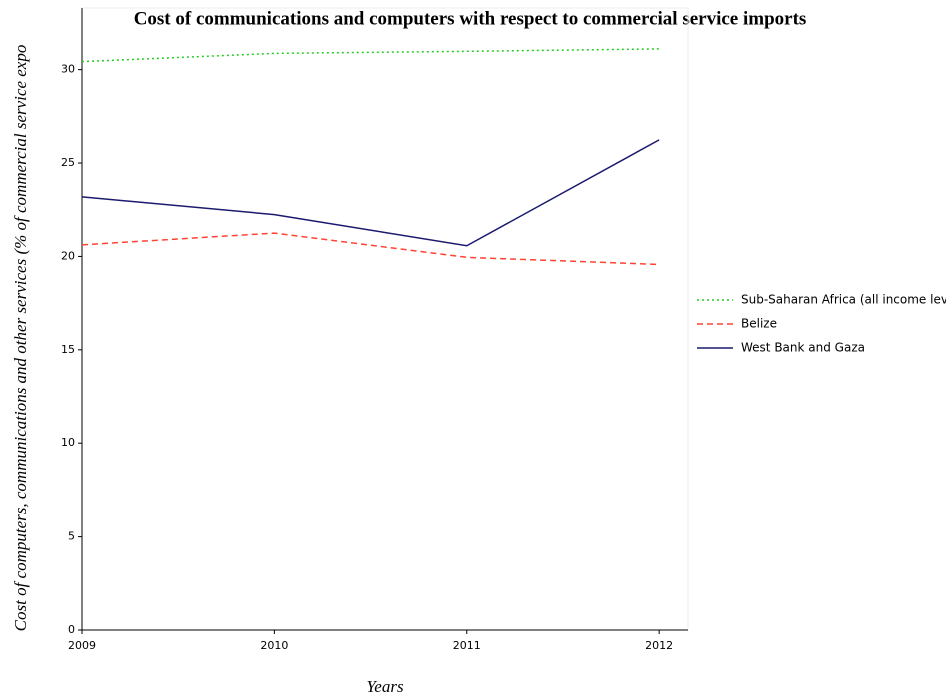 This screenshot has width=946, height=700. I want to click on y-tick-label: 10, so click(68, 442).